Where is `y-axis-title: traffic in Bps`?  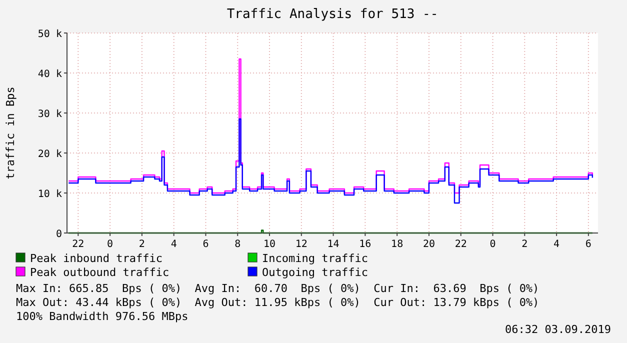 y-axis-title: traffic in Bps is located at coordinates (10, 133).